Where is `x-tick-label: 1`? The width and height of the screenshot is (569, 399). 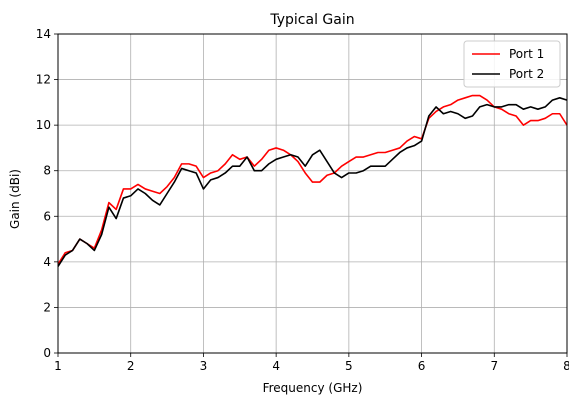
x-tick-label: 1 is located at coordinates (58, 366).